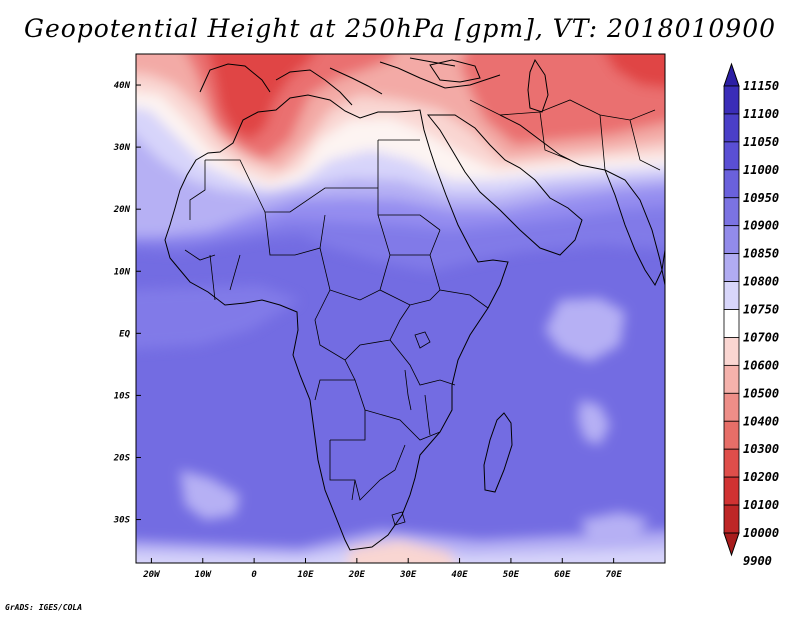  What do you see at coordinates (122, 521) in the screenshot?
I see `lat-label: 30S` at bounding box center [122, 521].